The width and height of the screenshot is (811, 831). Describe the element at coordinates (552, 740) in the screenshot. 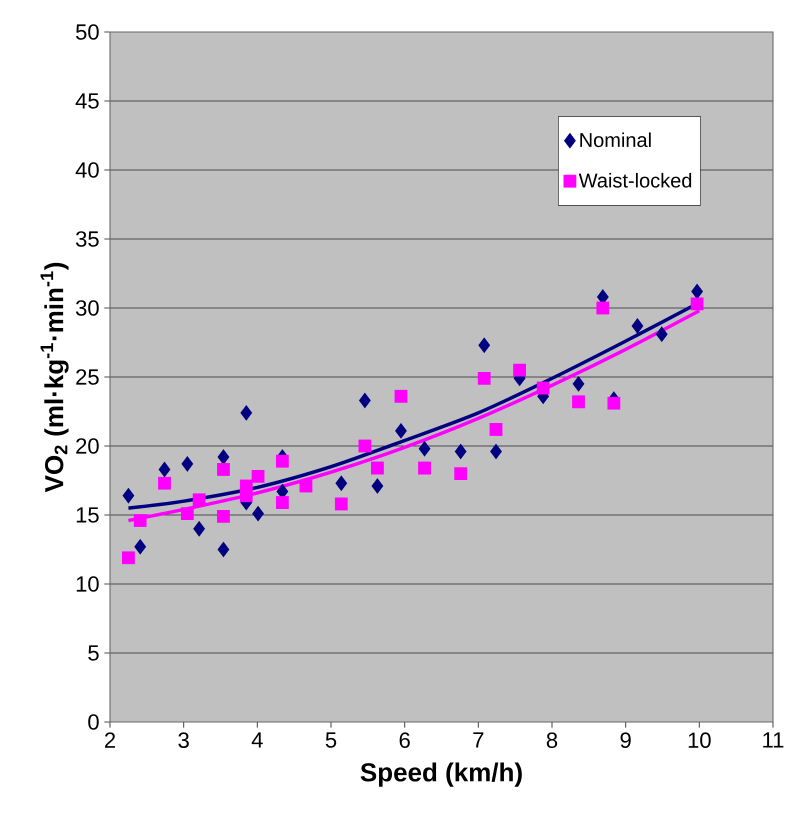

I see `x-tick-label: 8` at that location.